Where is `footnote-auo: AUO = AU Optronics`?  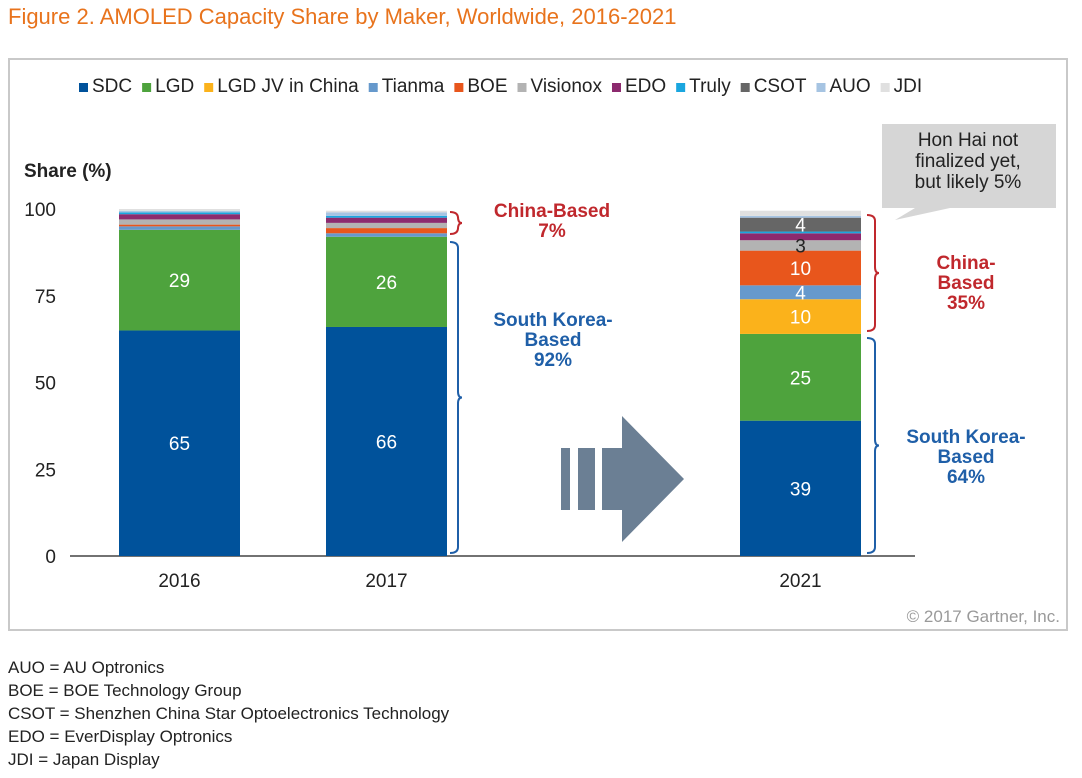
footnote-auo: AUO = AU Optronics is located at coordinates (86, 667).